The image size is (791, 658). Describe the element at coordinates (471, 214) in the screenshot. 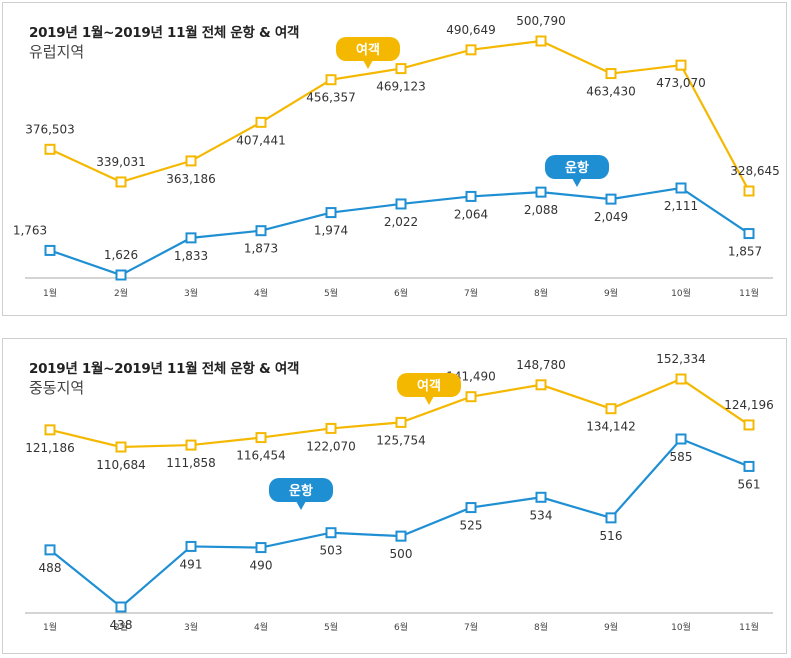

I see `data-label: 2,064` at that location.